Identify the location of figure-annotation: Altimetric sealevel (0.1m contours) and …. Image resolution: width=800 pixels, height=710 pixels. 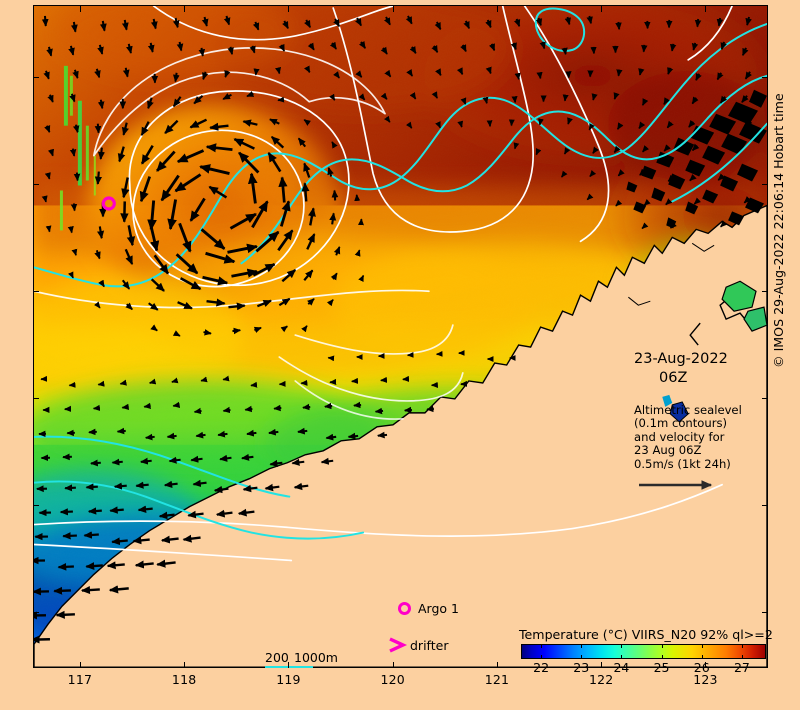
(688, 437).